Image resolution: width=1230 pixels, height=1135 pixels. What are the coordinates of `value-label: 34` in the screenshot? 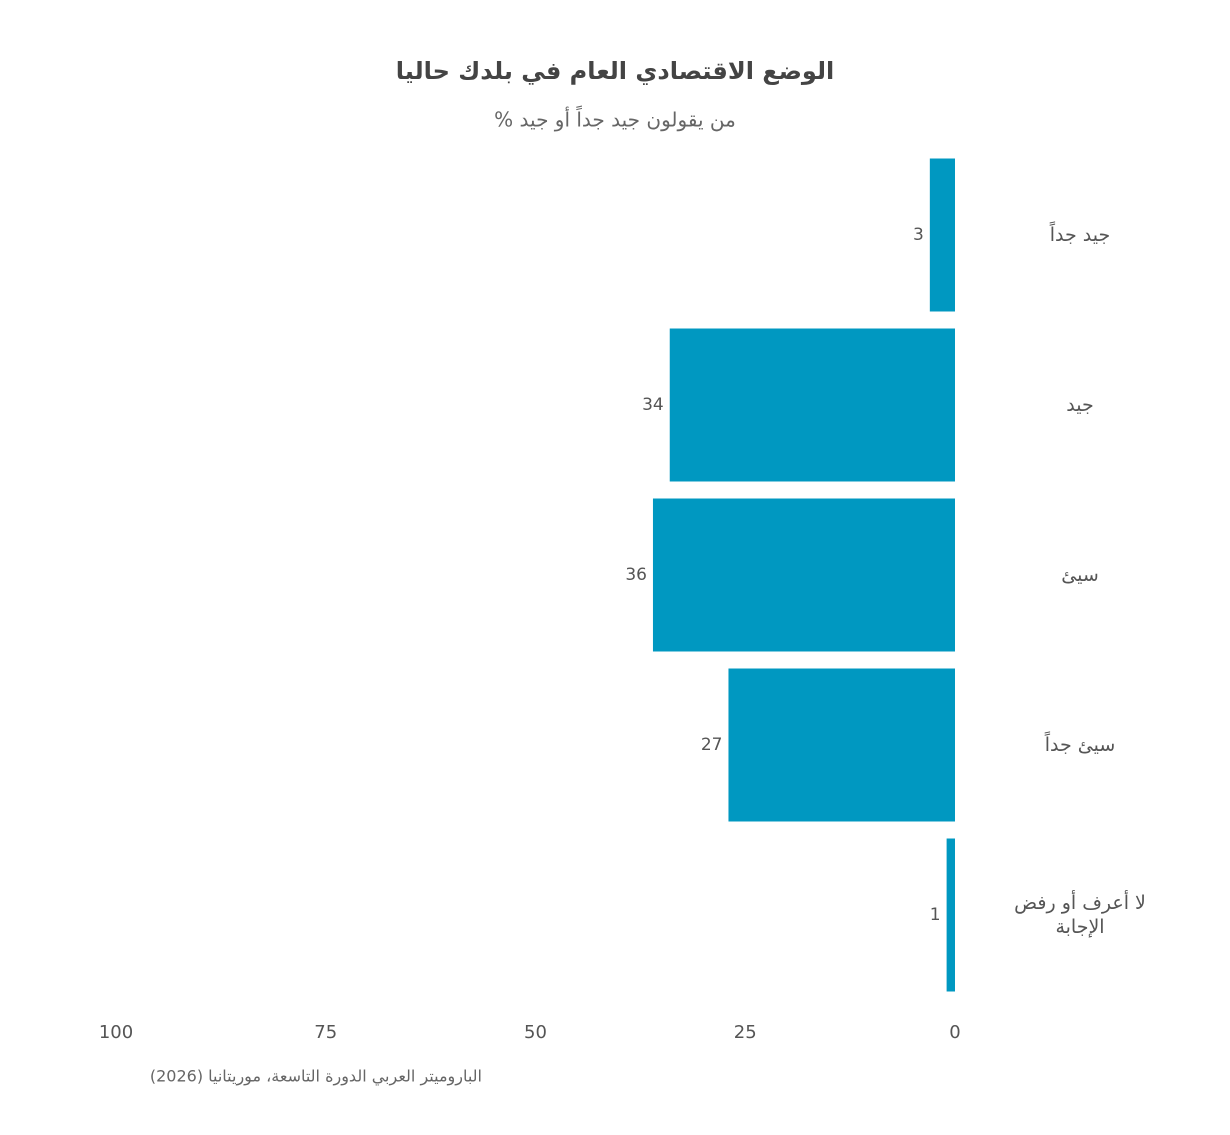 It's located at (653, 405).